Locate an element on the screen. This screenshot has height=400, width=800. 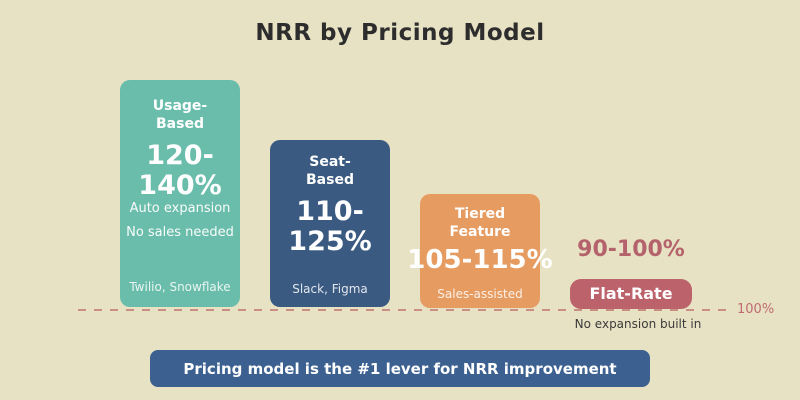
baseline-100-label: 100% is located at coordinates (756, 309).